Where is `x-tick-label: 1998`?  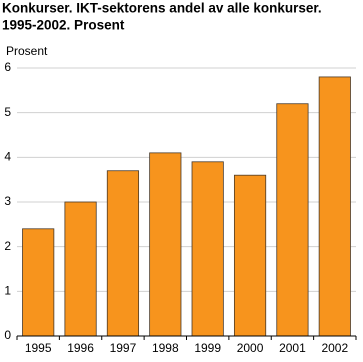 x-tick-label: 1998 is located at coordinates (165, 348).